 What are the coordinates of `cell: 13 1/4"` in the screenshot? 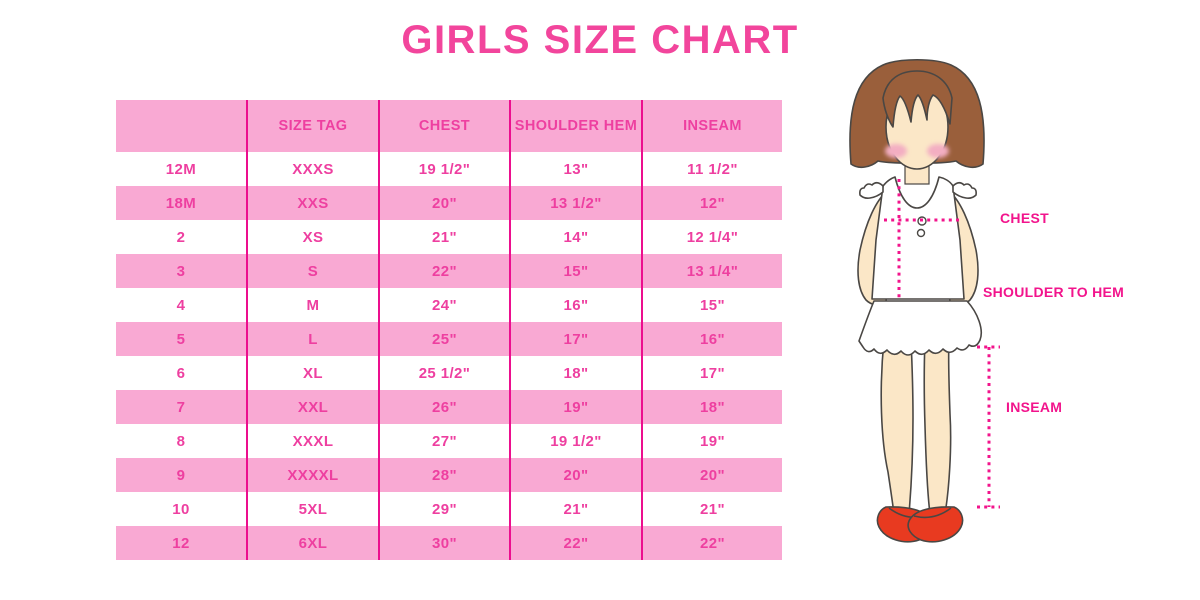 It's located at (712, 271).